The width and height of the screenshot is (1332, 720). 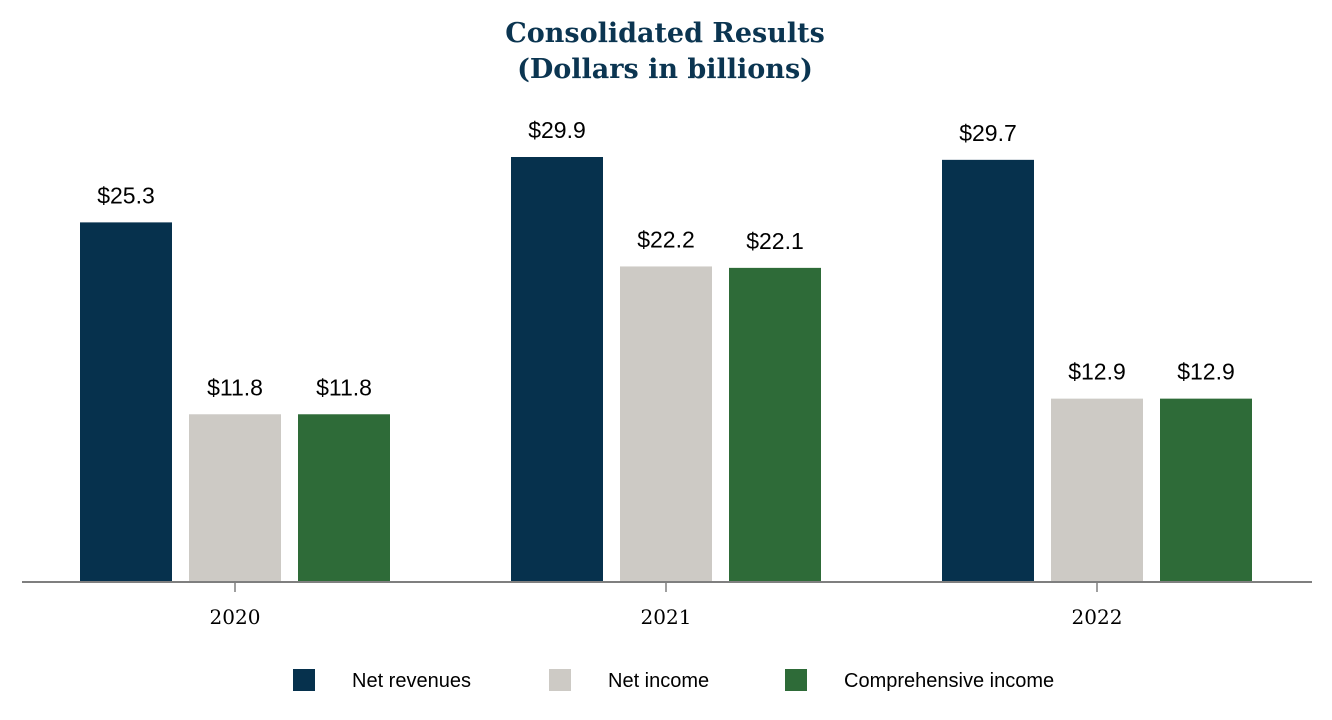 What do you see at coordinates (949, 681) in the screenshot?
I see `legend-label: Comprehensive income` at bounding box center [949, 681].